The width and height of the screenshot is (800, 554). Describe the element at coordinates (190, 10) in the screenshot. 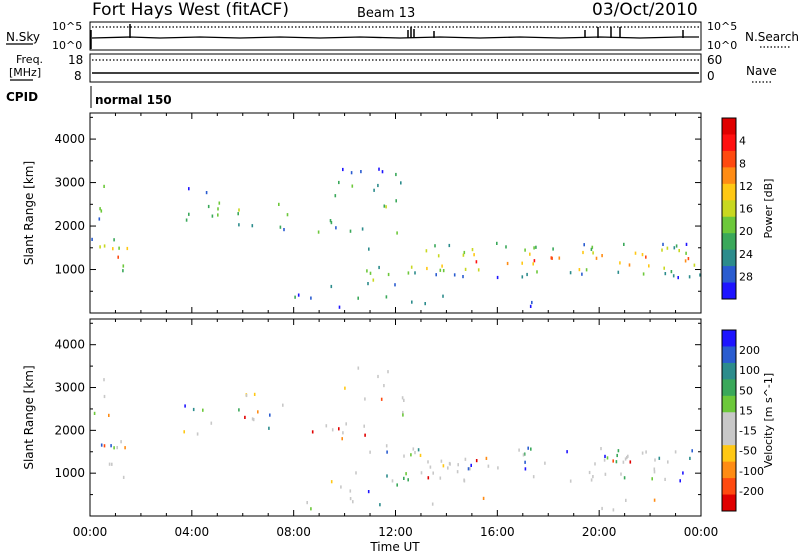

I see `plot-title: Fort Hays West (fitACF)` at that location.